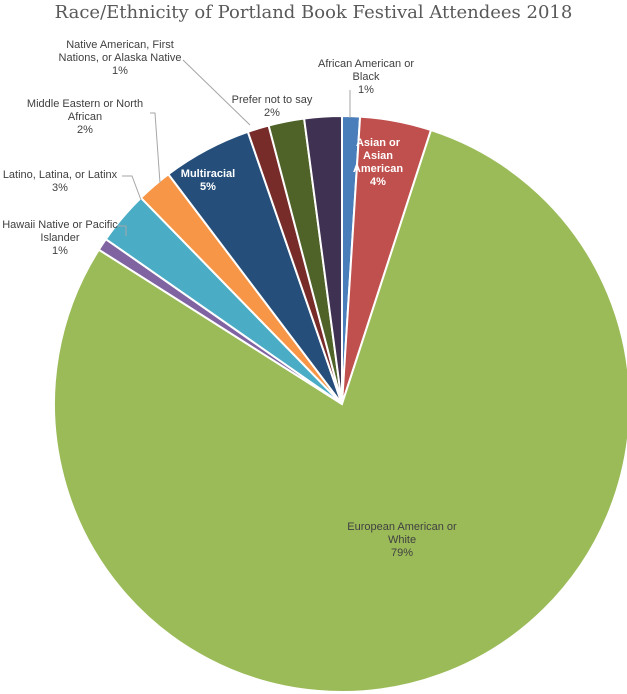 This screenshot has width=627, height=694. I want to click on slice-label-6: Multiracial 5%, so click(208, 180).